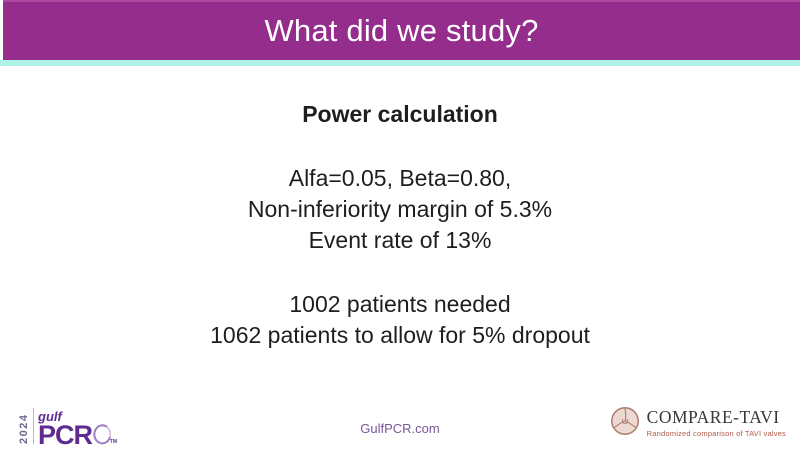 Image resolution: width=800 pixels, height=450 pixels. Describe the element at coordinates (713, 416) in the screenshot. I see `compare-tavi-name: COMPARE-TAVI` at that location.